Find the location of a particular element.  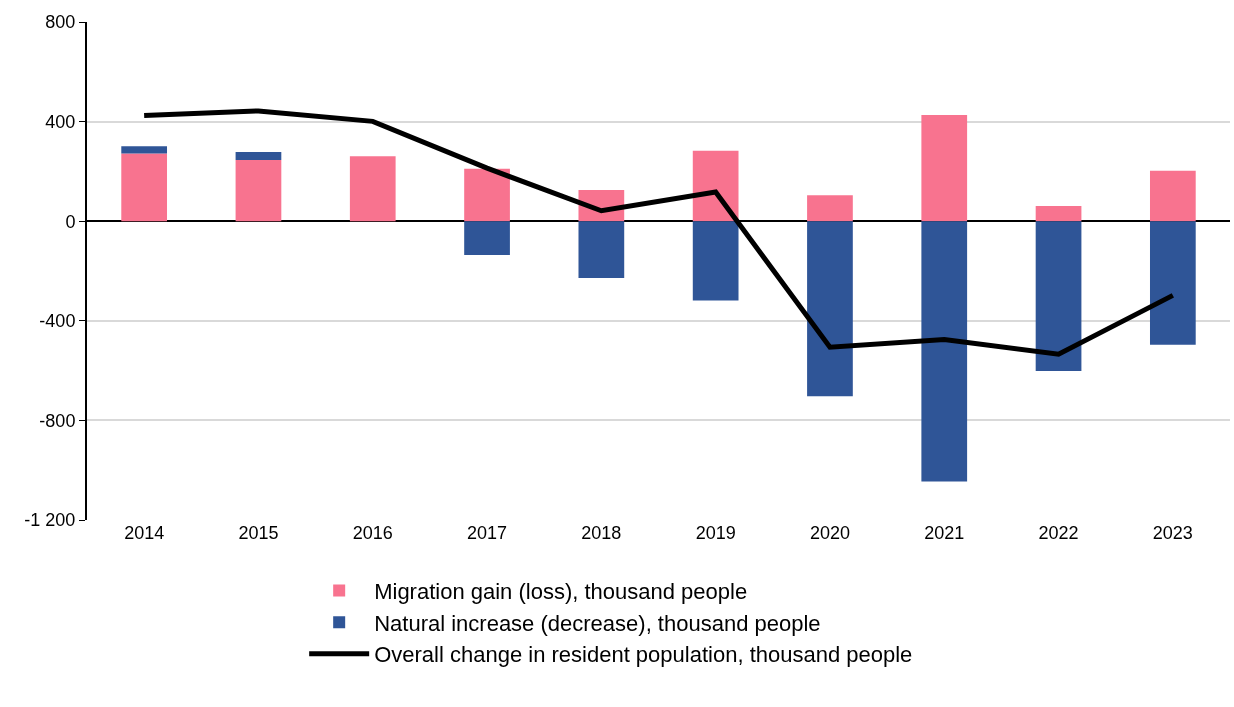

x-tick-label: 2019 is located at coordinates (715, 533).